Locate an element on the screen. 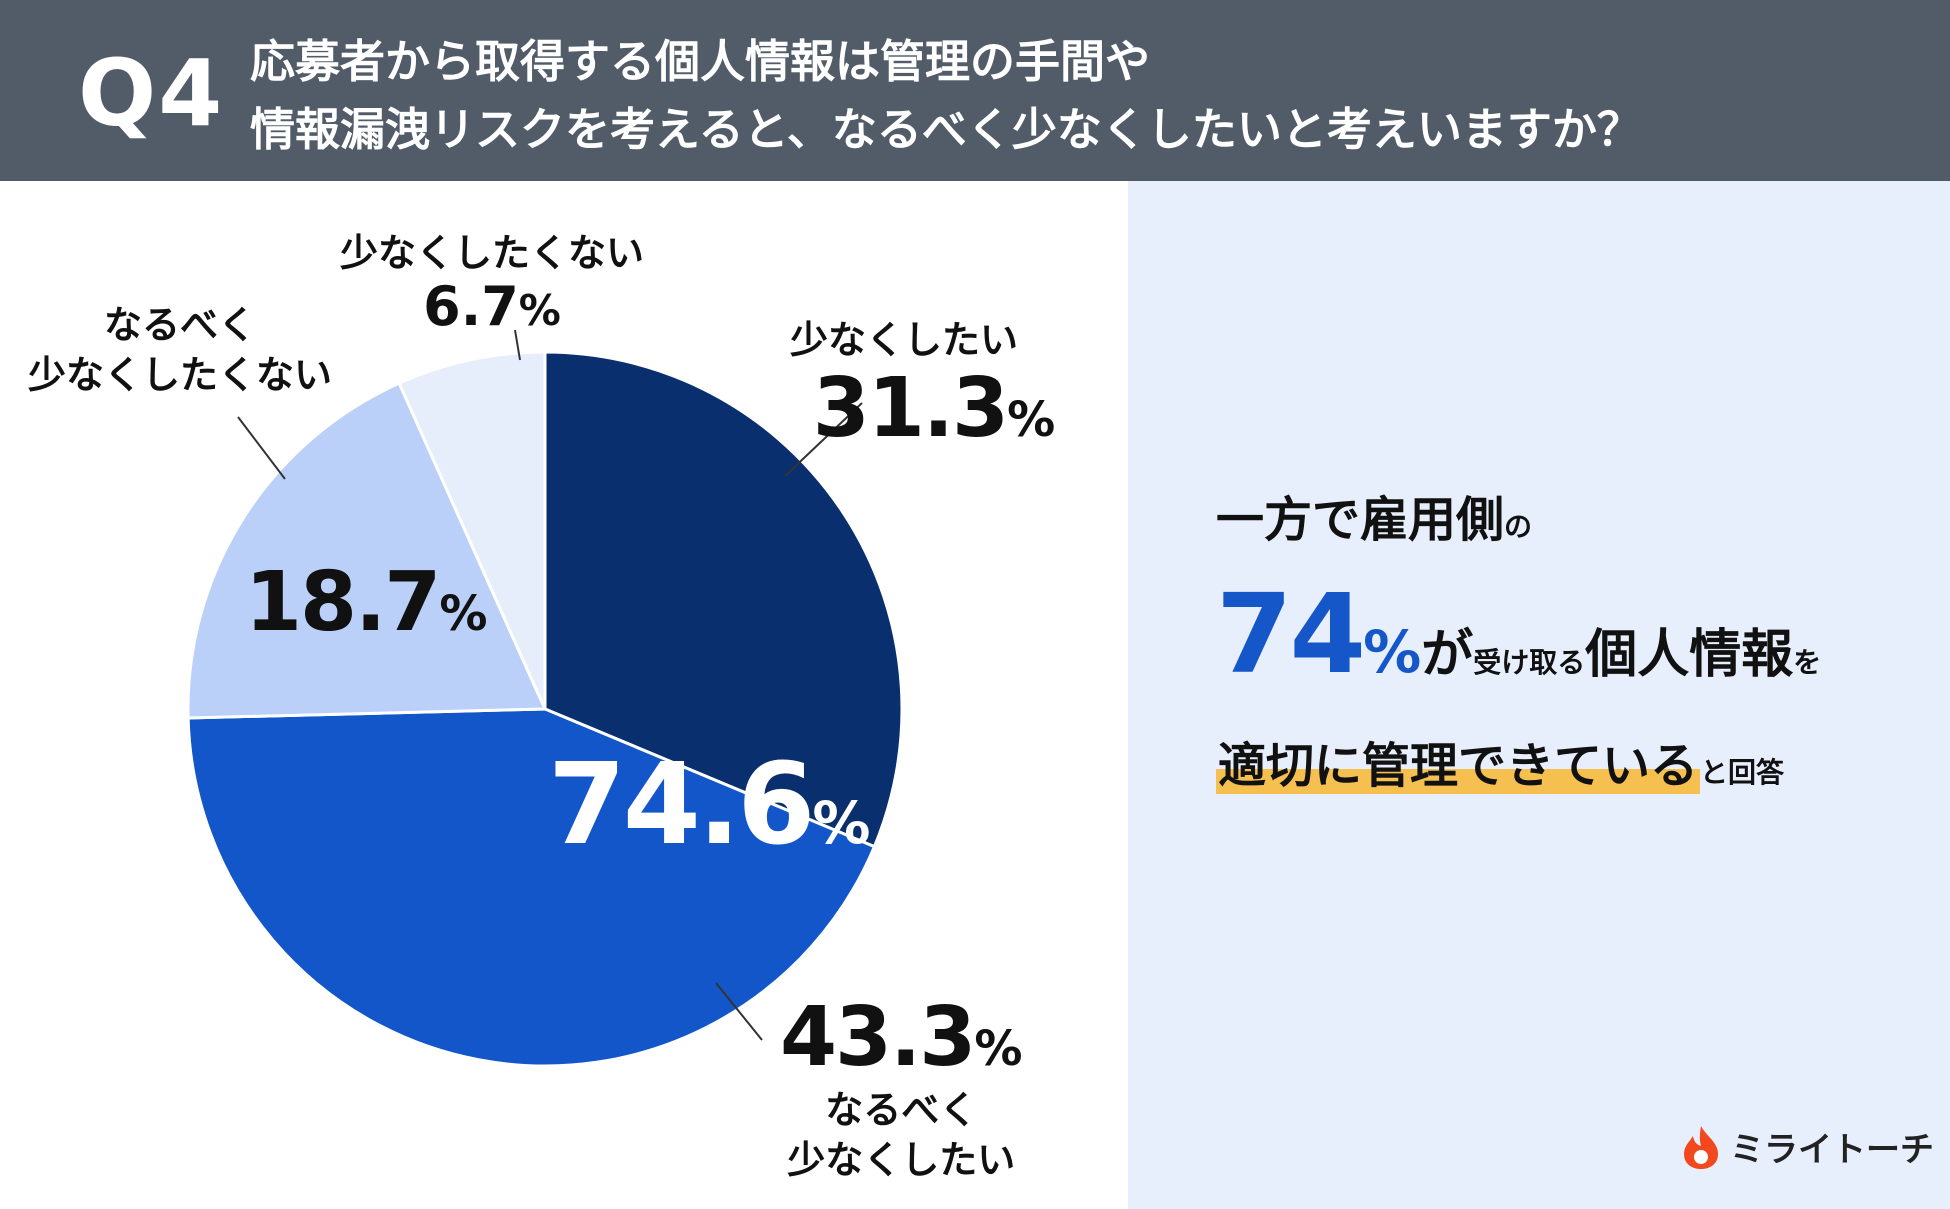  label-name-line-2: 少なくしたい is located at coordinates (901, 1160).